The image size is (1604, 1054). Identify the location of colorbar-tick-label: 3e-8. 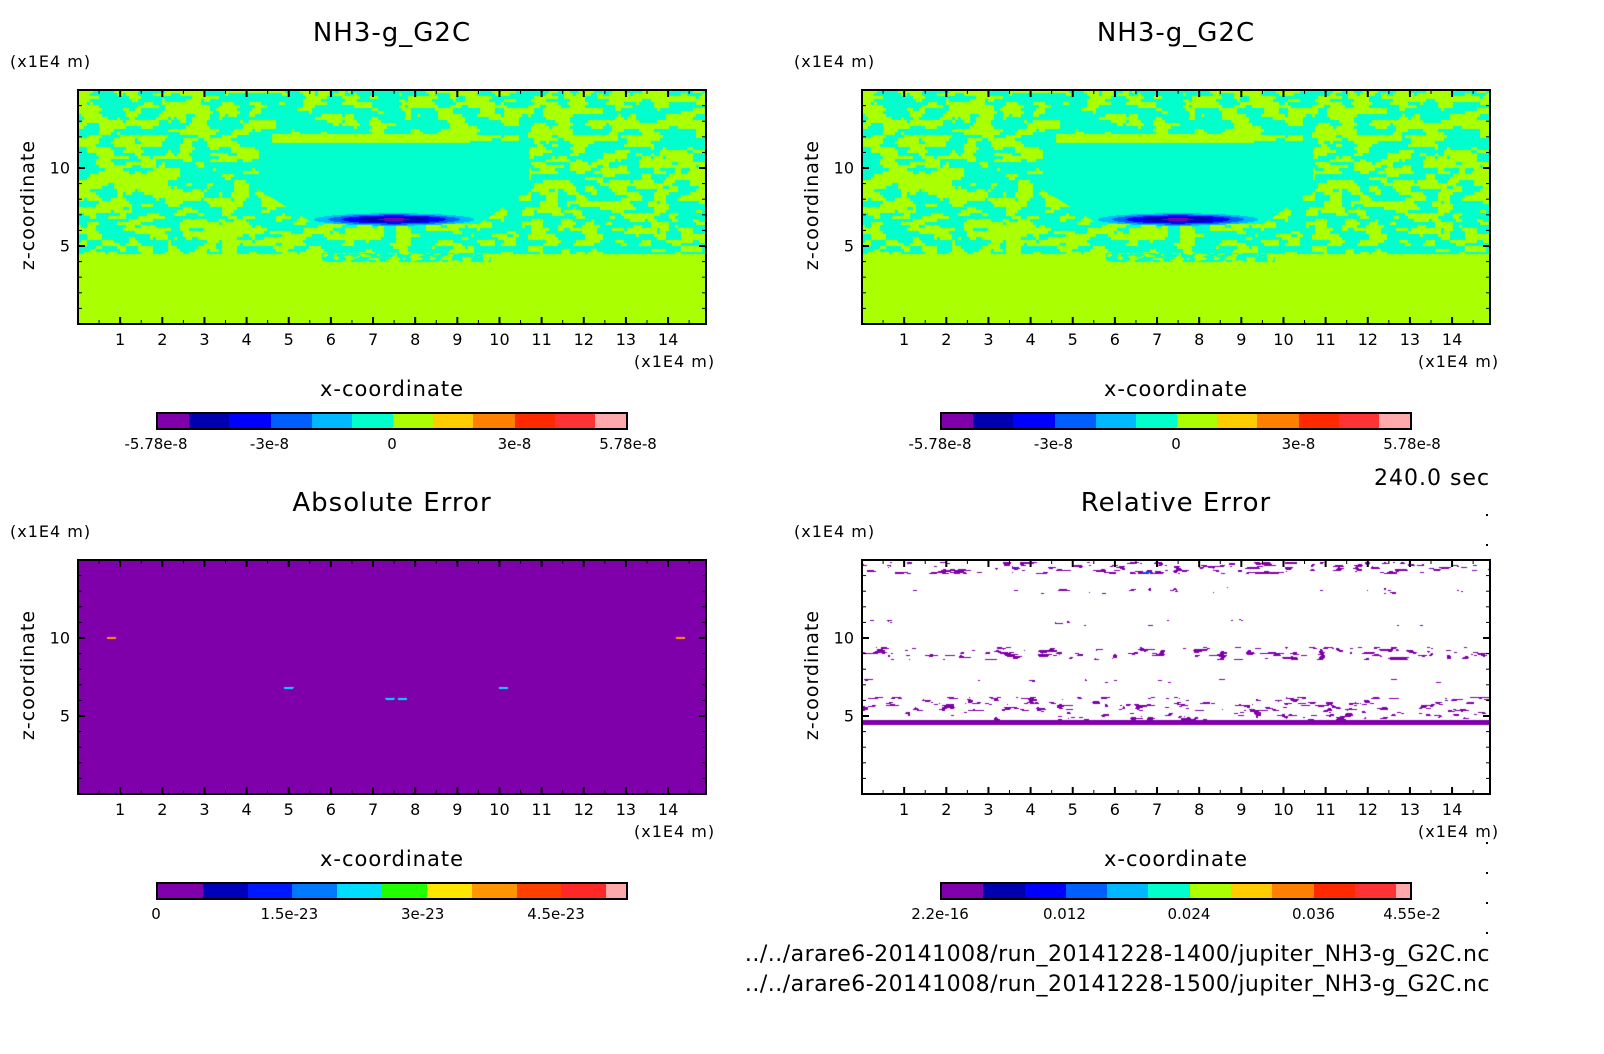
(514, 444).